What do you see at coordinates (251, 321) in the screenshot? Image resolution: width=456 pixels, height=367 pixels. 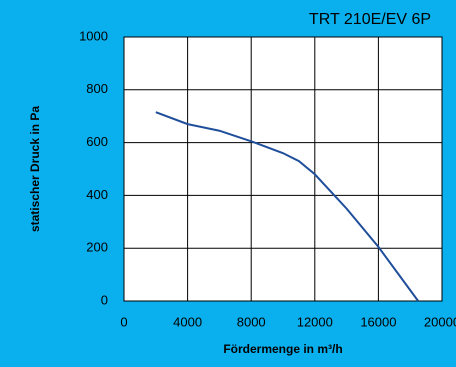 I see `x-tick-label: 8000` at bounding box center [251, 321].